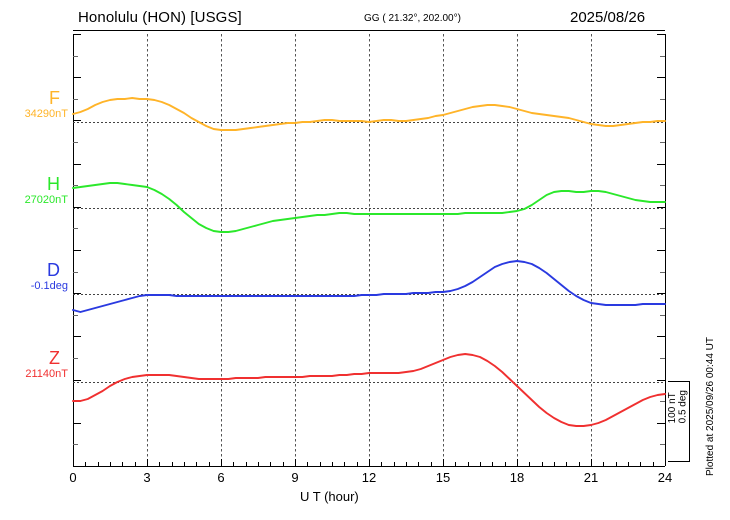 The image size is (730, 520). I want to click on x-tick-label: 21, so click(591, 477).